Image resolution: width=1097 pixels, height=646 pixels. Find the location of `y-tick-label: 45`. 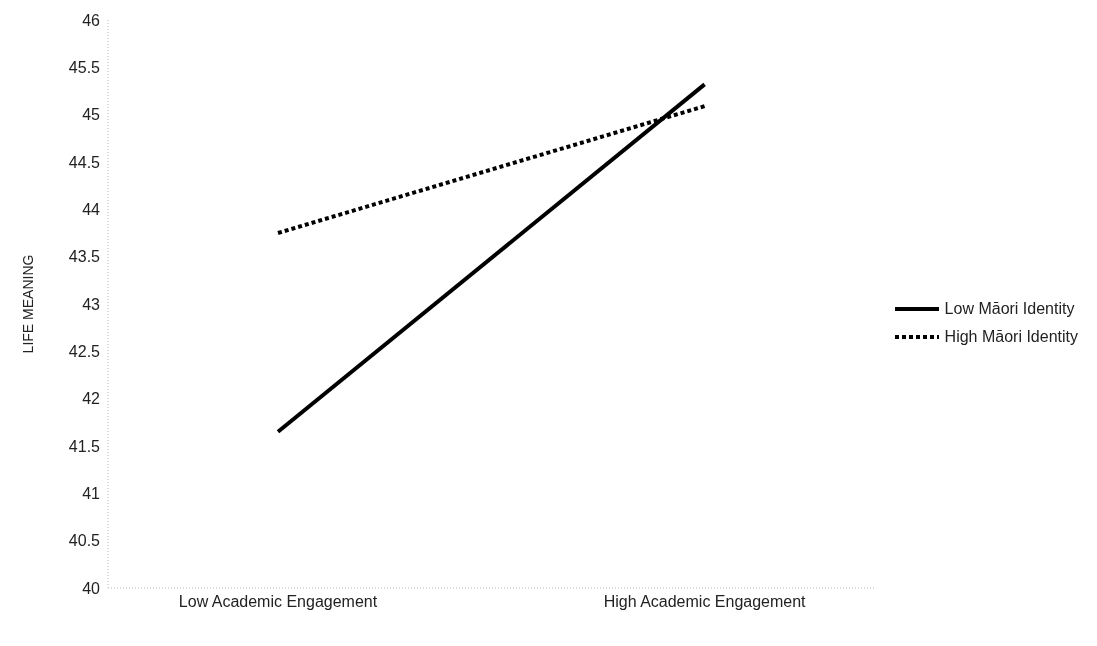

y-tick-label: 45 is located at coordinates (91, 115).